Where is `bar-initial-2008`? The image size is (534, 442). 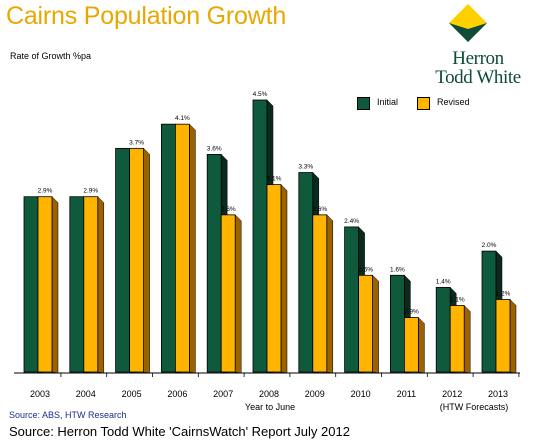
bar-initial-2008 is located at coordinates (260, 236).